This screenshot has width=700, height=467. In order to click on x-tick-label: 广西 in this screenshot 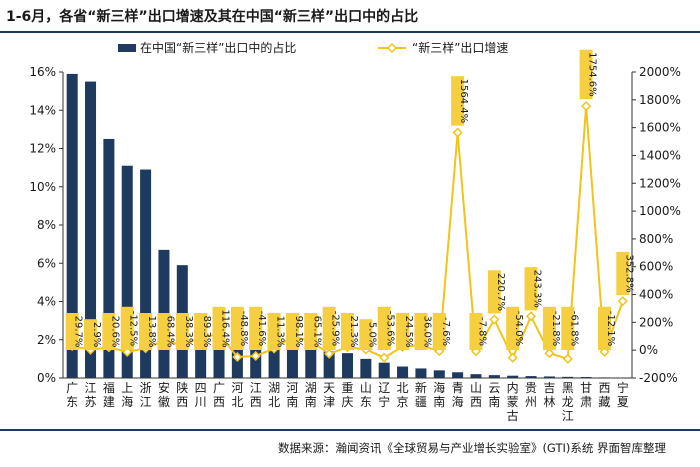, I will do `click(219, 395)`.